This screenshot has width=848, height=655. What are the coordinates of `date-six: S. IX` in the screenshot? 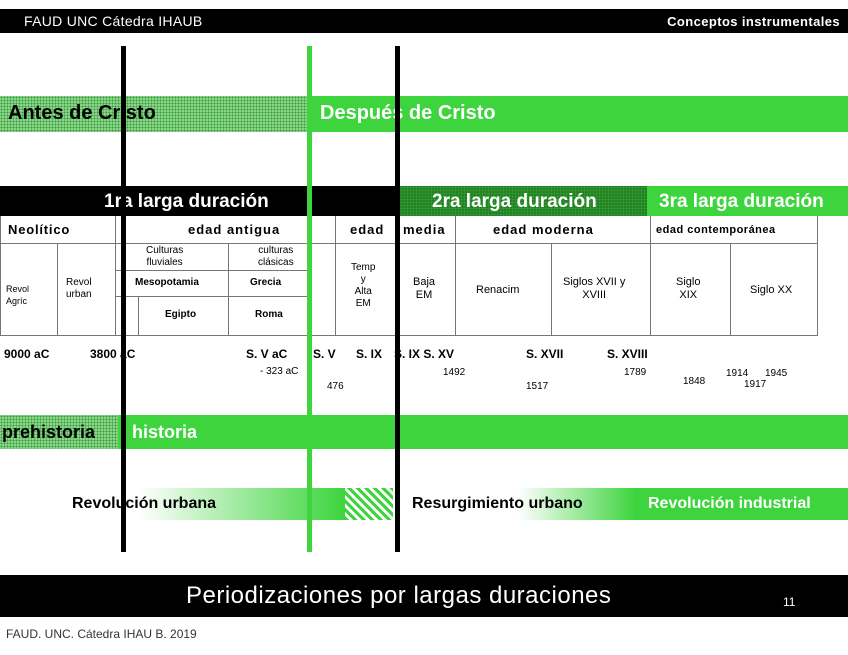 It's located at (369, 354).